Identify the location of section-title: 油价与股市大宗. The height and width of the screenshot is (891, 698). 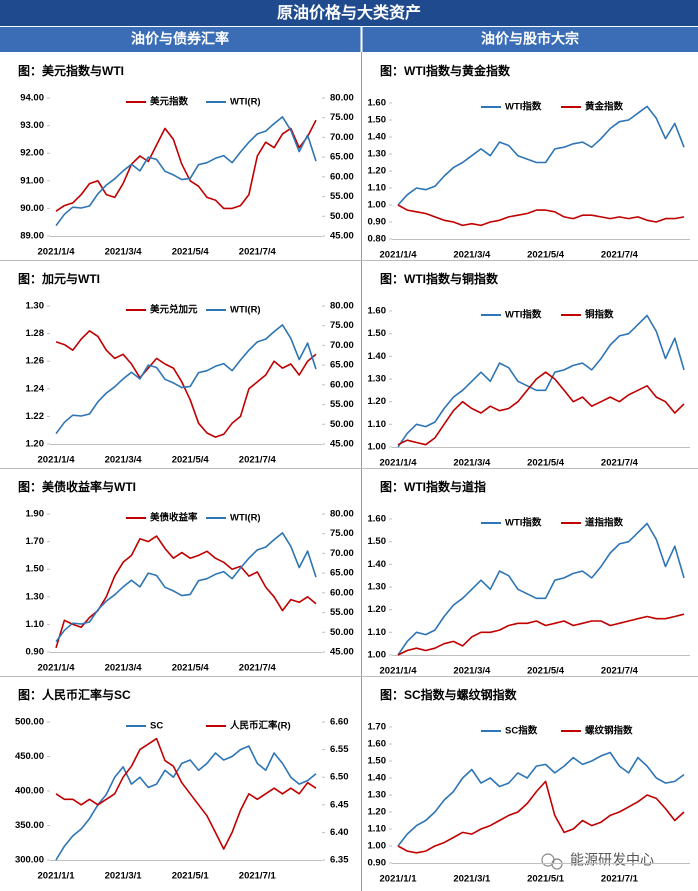
(530, 39).